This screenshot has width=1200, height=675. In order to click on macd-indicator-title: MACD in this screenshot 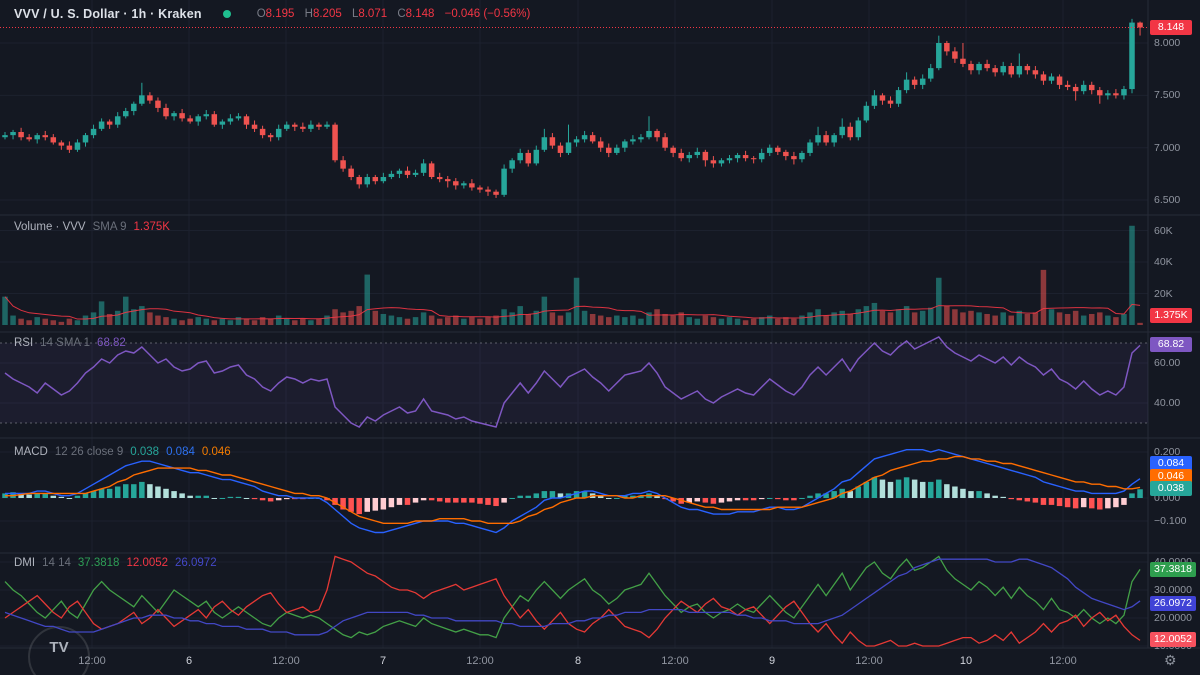, I will do `click(31, 452)`.